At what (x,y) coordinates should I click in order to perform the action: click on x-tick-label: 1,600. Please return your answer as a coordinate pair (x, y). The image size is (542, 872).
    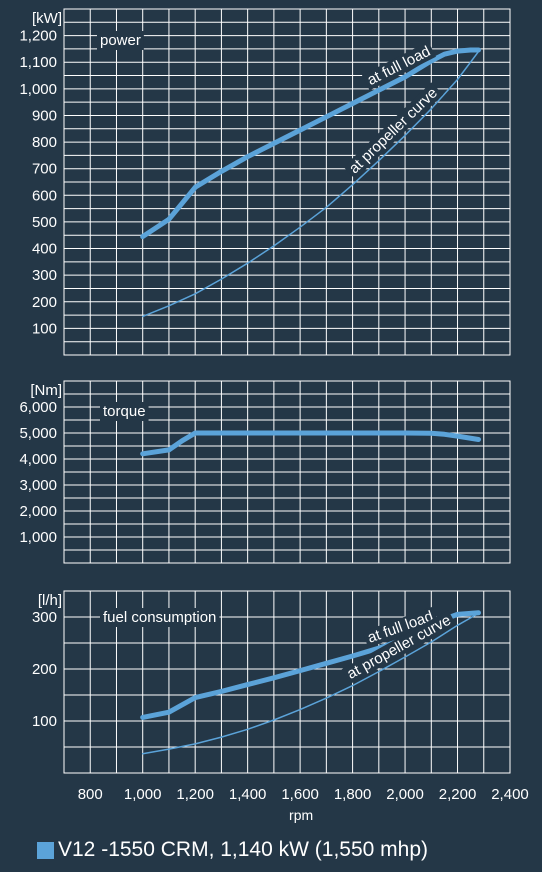
    Looking at the image, I should click on (300, 794).